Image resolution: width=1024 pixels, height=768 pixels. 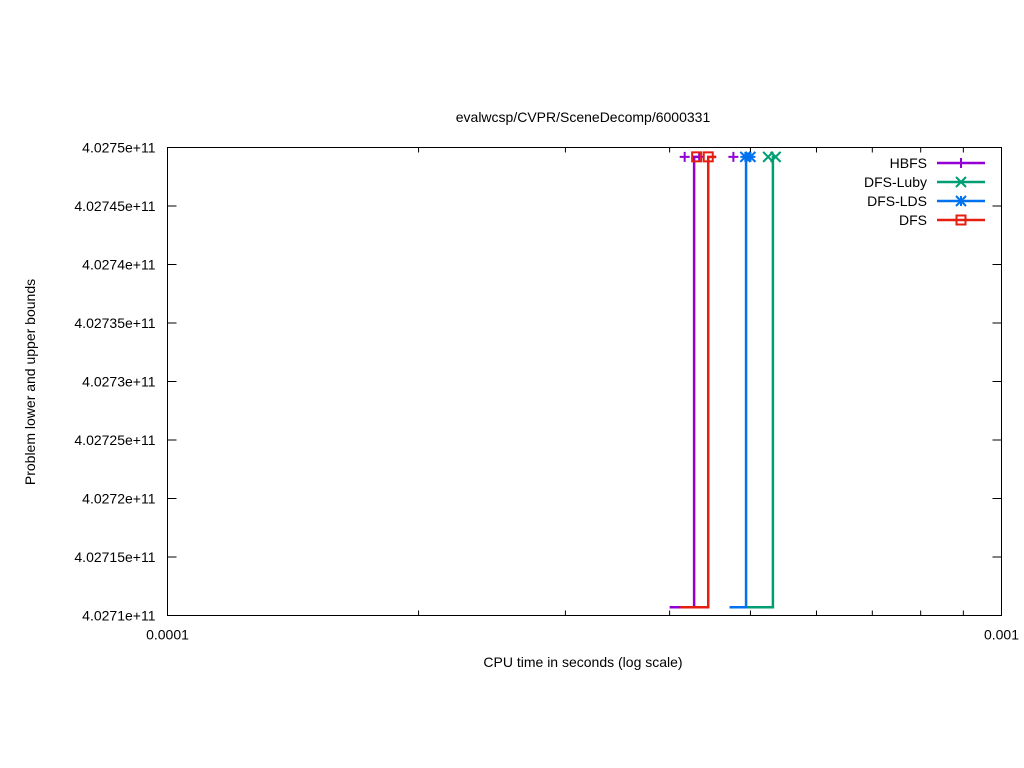 I want to click on legend-label: HBFS, so click(x=908, y=163).